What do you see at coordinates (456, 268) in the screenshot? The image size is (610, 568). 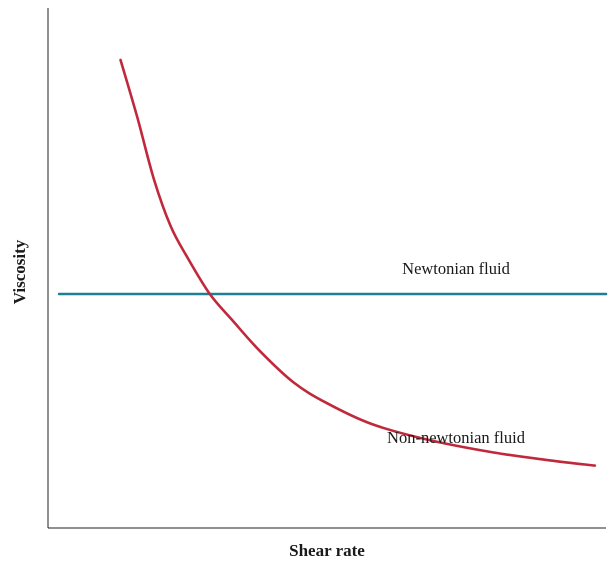 I see `series-label-newtonian: Newtonian fluid` at bounding box center [456, 268].